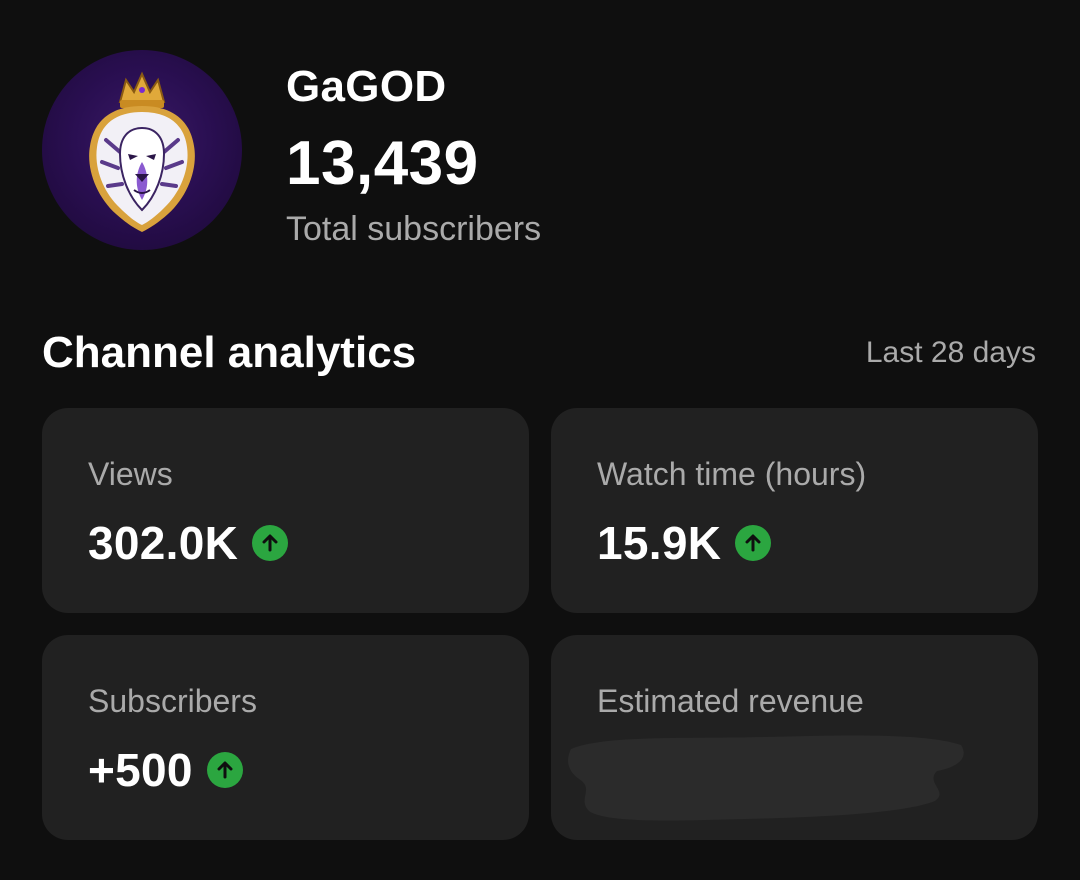 The width and height of the screenshot is (1080, 880). Describe the element at coordinates (172, 701) in the screenshot. I see `card-label: Subscribers` at that location.